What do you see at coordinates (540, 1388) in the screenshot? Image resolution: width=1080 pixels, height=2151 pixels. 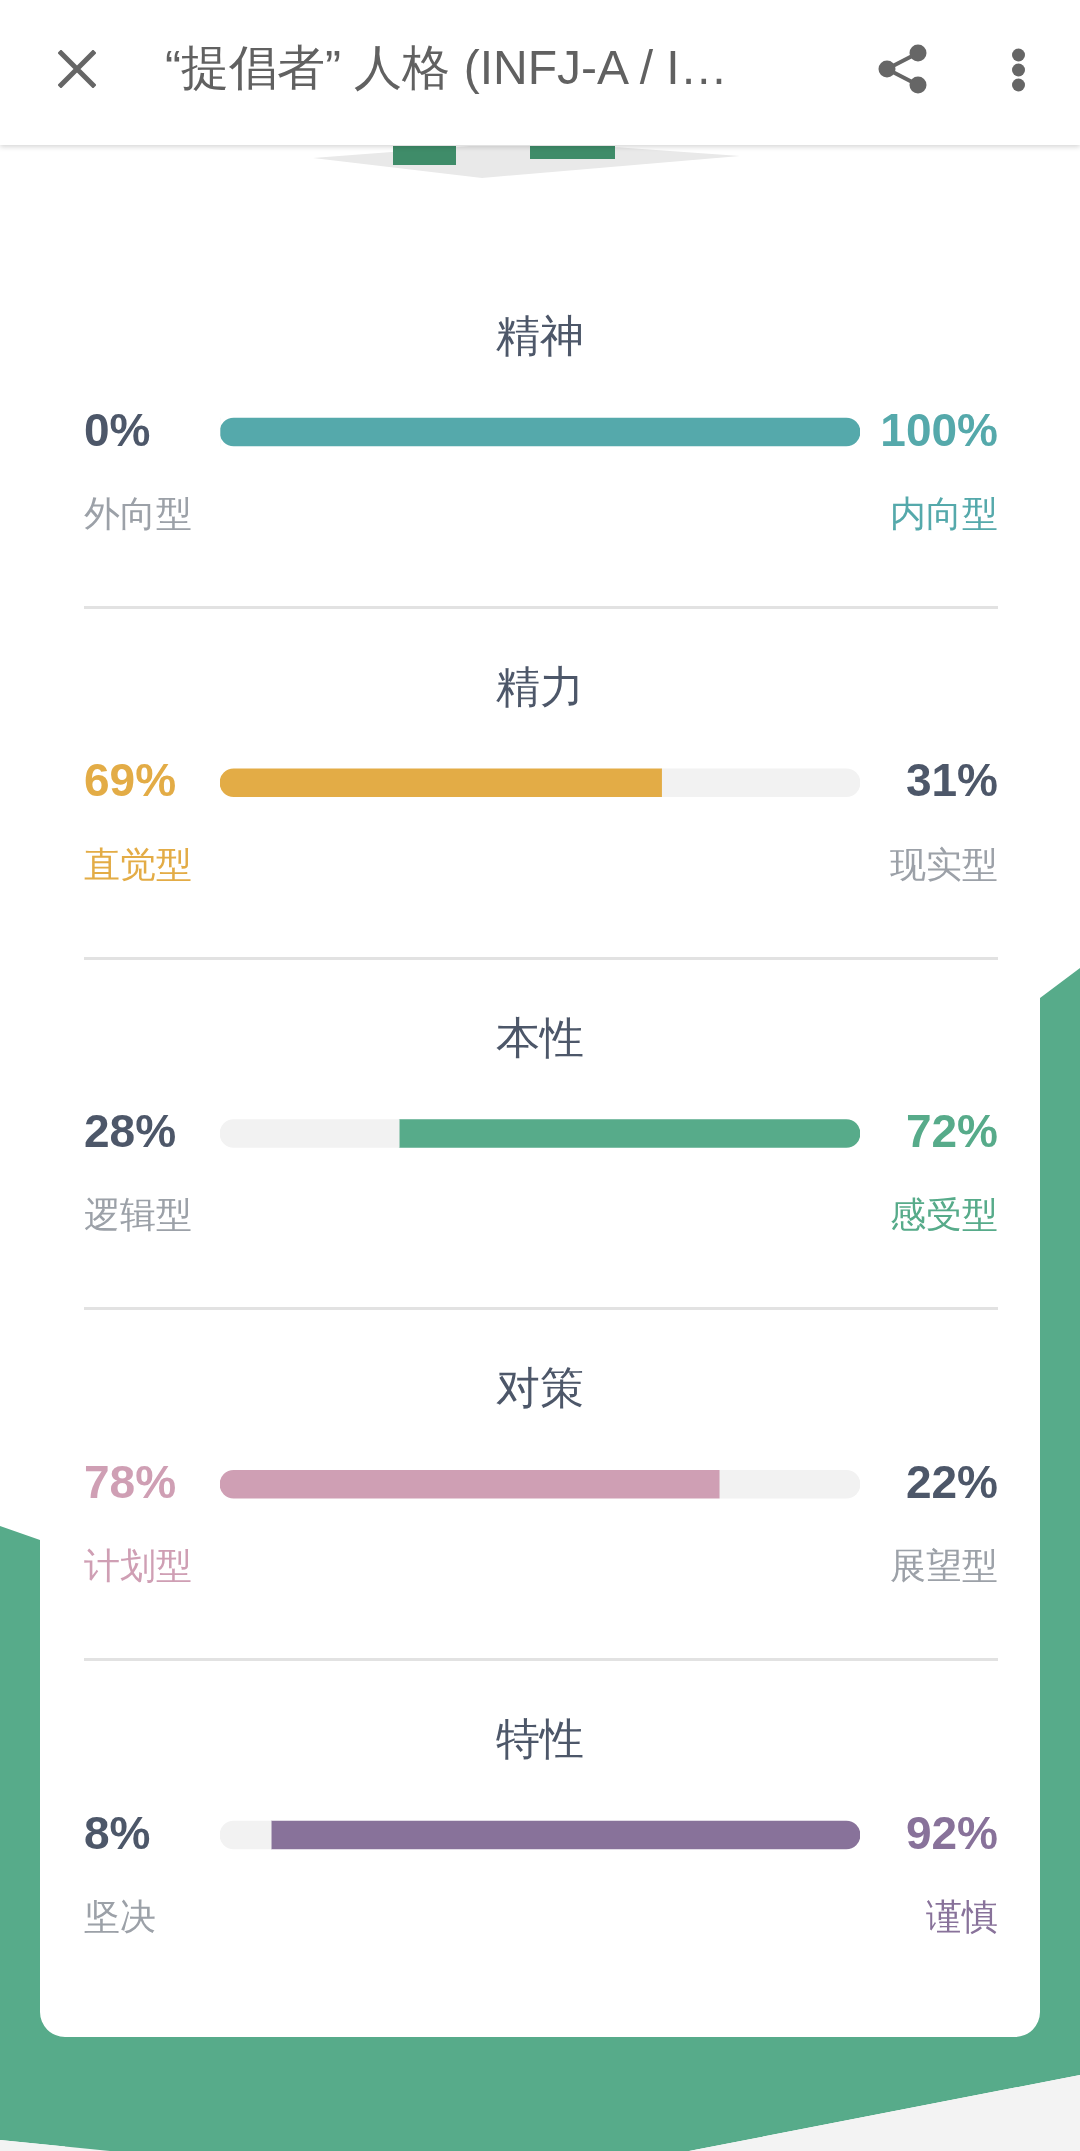 I see `y-tick-label: 对策` at bounding box center [540, 1388].